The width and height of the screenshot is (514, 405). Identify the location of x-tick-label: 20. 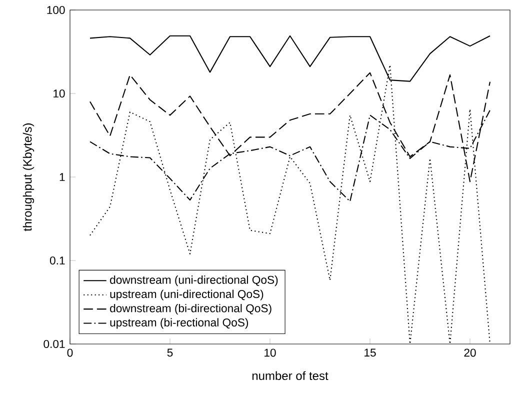
(470, 352).